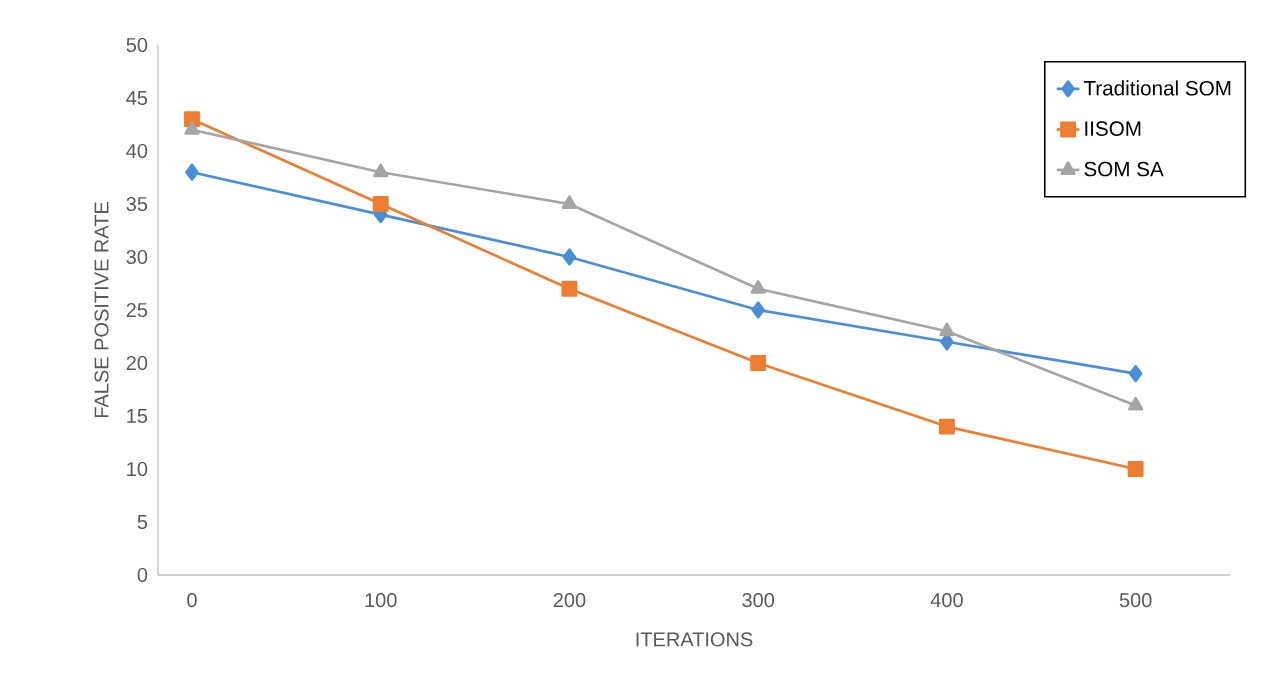  Describe the element at coordinates (137, 151) in the screenshot. I see `y-tick-label: 40` at that location.